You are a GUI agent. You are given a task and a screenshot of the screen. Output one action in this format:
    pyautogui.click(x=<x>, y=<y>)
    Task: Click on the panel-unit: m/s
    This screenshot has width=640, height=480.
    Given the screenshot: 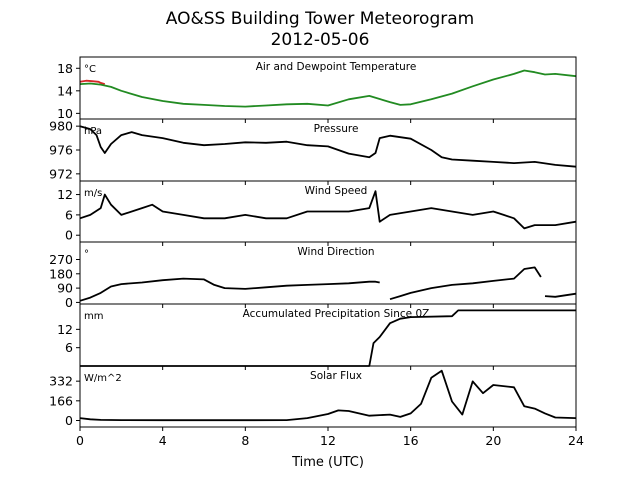 What is the action you would take?
    pyautogui.click(x=93, y=193)
    